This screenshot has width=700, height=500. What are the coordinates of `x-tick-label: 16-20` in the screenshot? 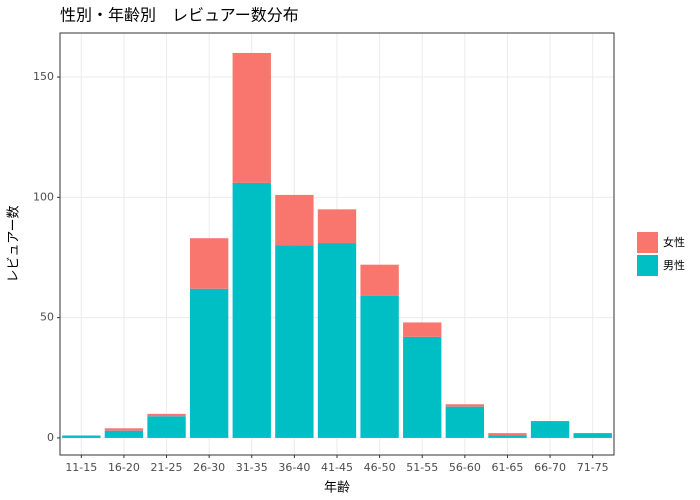 It's located at (124, 467).